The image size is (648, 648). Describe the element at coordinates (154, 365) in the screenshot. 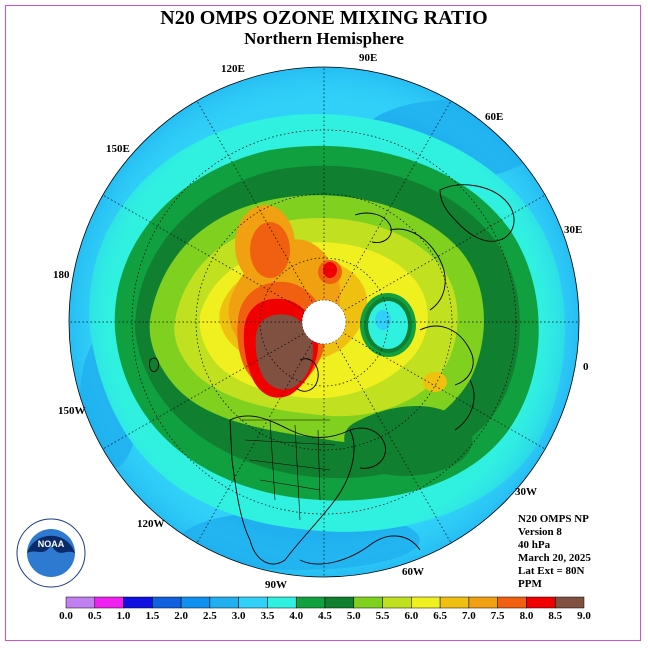

I see `alaska-coast` at that location.